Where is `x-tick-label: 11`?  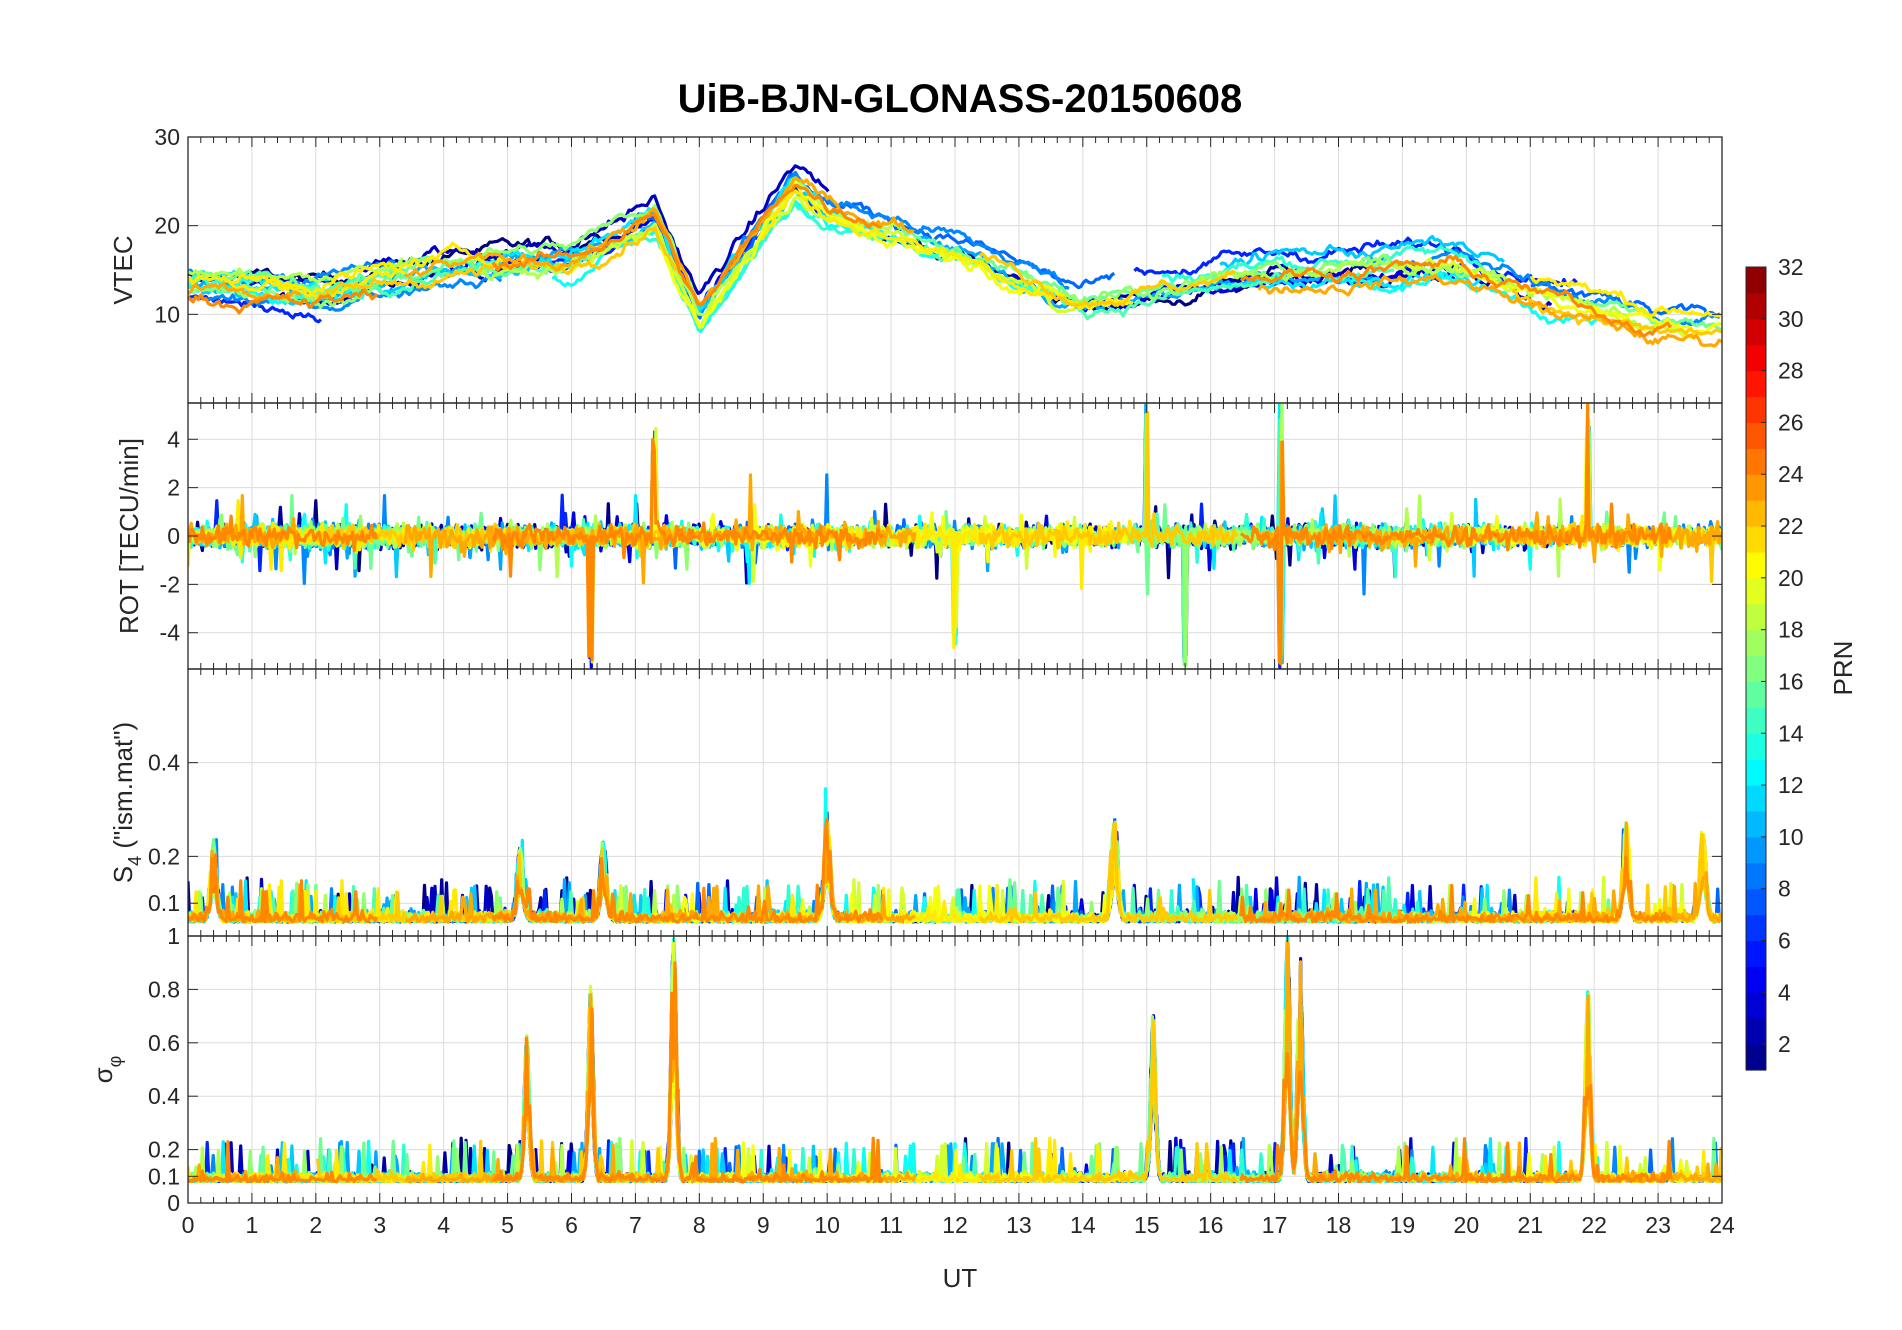
x-tick-label: 11 is located at coordinates (891, 1225).